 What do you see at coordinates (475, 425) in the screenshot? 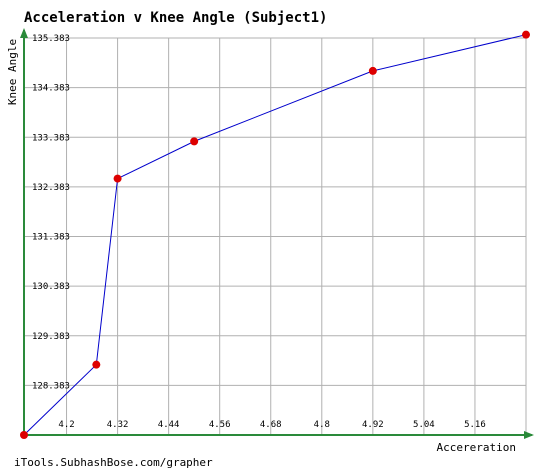
I see `x-tick-label: 5.16` at bounding box center [475, 425].